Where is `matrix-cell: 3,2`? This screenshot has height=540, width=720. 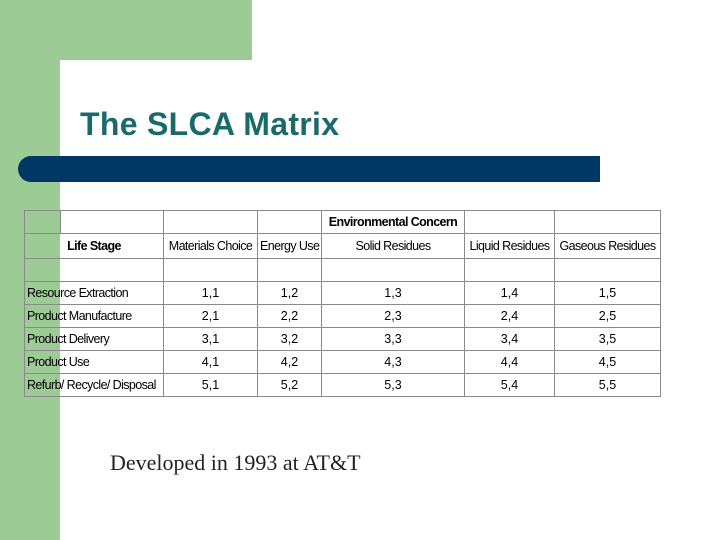 matrix-cell: 3,2 is located at coordinates (289, 339).